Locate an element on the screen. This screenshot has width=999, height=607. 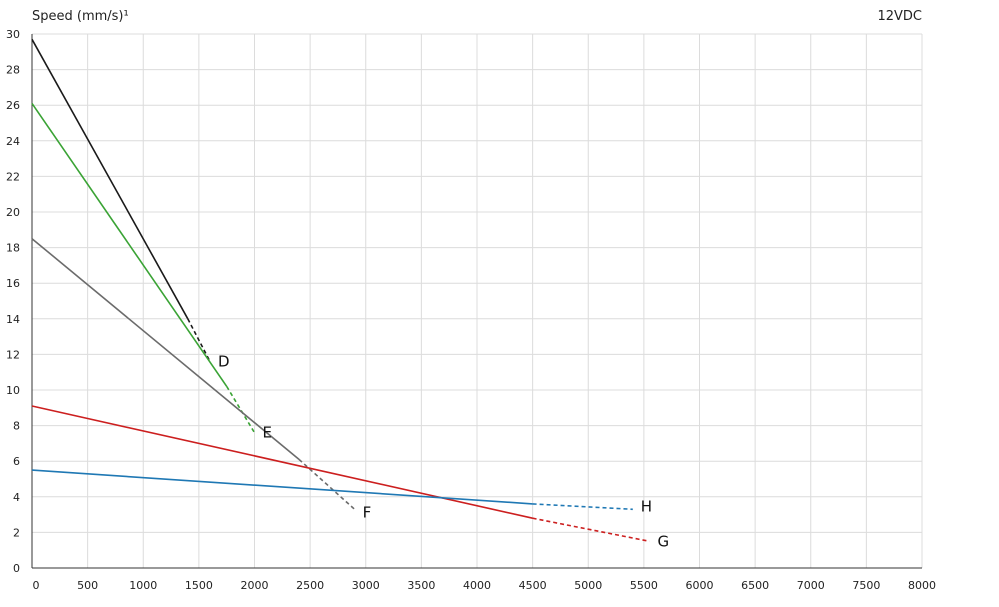
x-tick-label: 3500 is located at coordinates (421, 585).